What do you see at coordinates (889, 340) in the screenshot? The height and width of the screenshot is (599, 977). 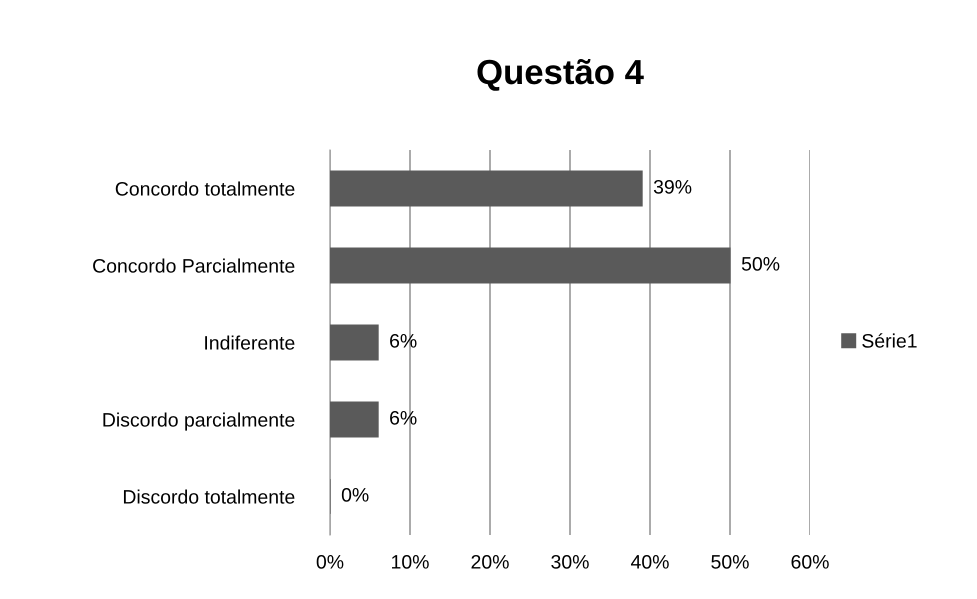 I see `legend-label: Série1` at bounding box center [889, 340].